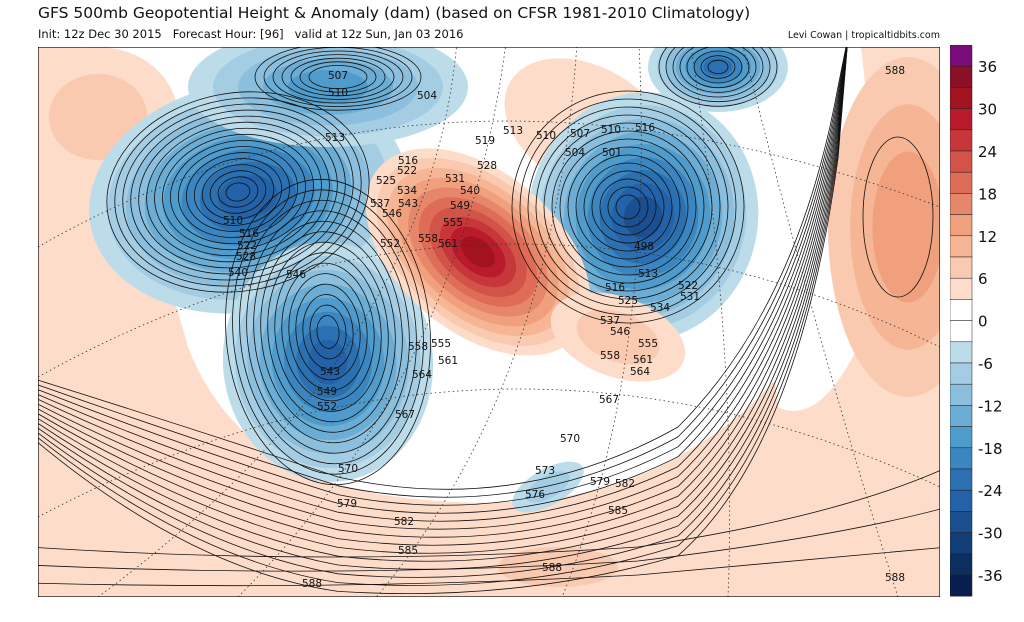 The width and height of the screenshot is (1024, 622). I want to click on init-time: Init: 12z Dec 30 2015, so click(100, 34).